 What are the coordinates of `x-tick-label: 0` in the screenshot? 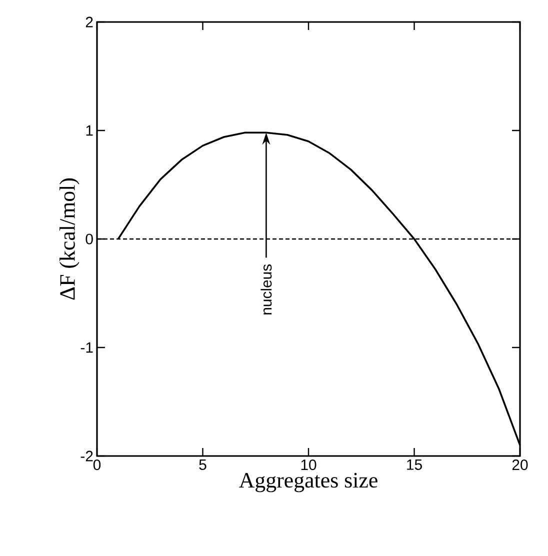 It's located at (97, 465).